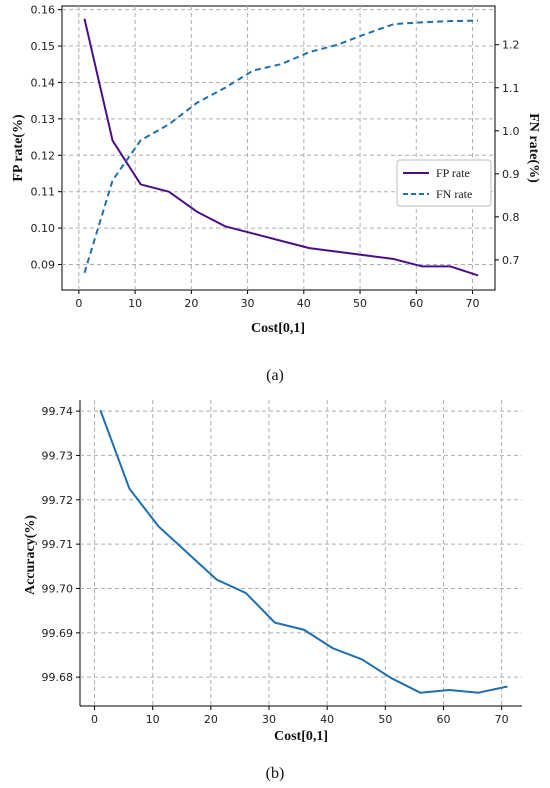 The height and width of the screenshot is (788, 550). I want to click on y-tick-label-right: 1.1, so click(511, 88).